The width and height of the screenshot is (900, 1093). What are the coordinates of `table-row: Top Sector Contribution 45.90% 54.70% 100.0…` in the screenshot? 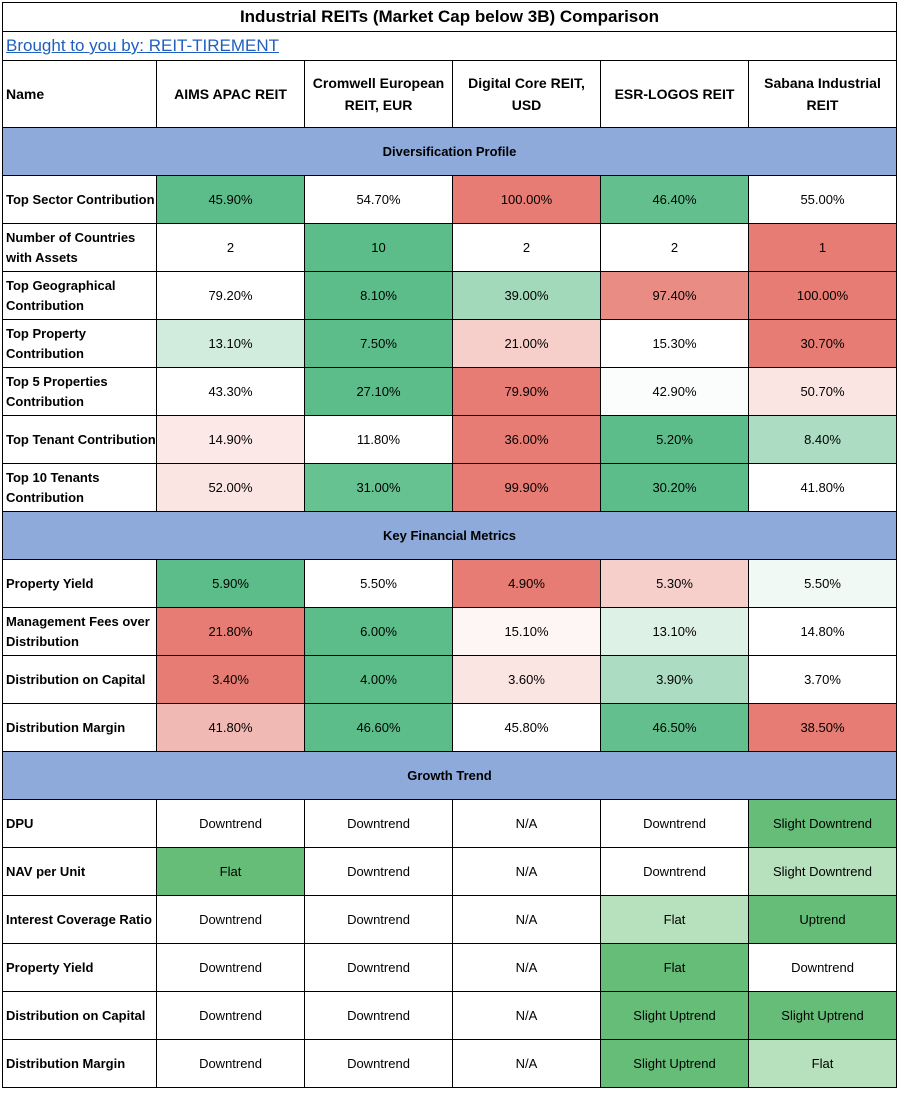 It's located at (449, 199).